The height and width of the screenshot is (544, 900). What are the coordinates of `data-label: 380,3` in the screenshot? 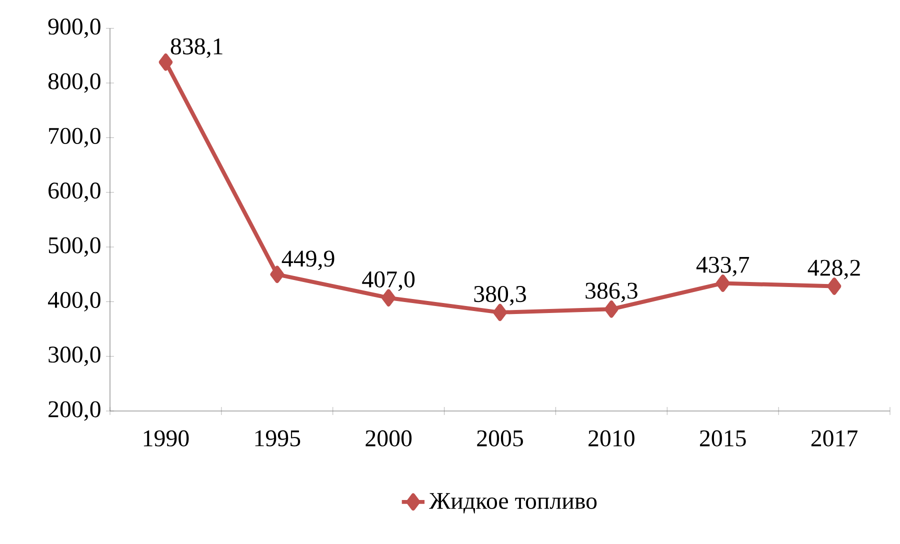 It's located at (500, 296).